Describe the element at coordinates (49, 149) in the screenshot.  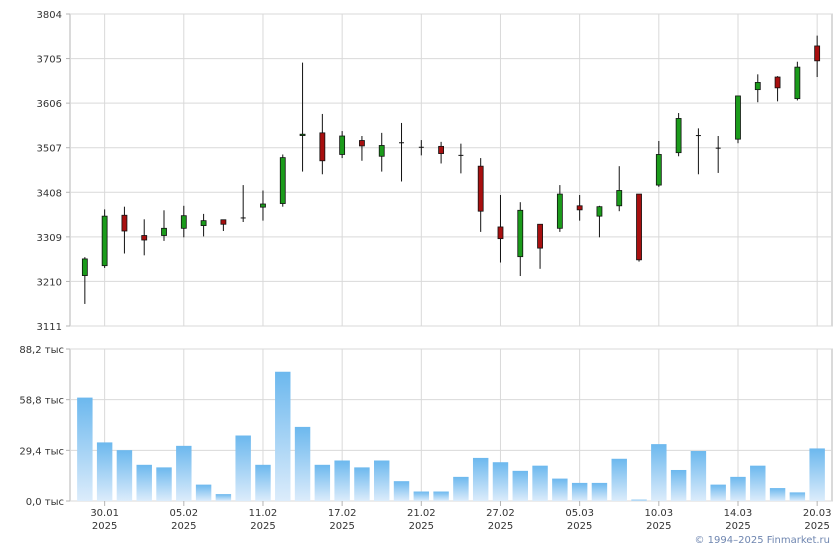
I see `price-tick-label: 3507` at that location.